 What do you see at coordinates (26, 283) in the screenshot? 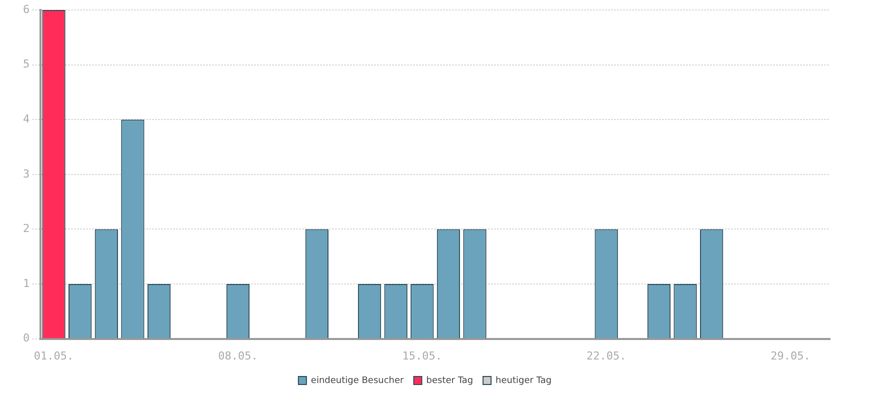
I see `y-tick-label: 1` at bounding box center [26, 283].